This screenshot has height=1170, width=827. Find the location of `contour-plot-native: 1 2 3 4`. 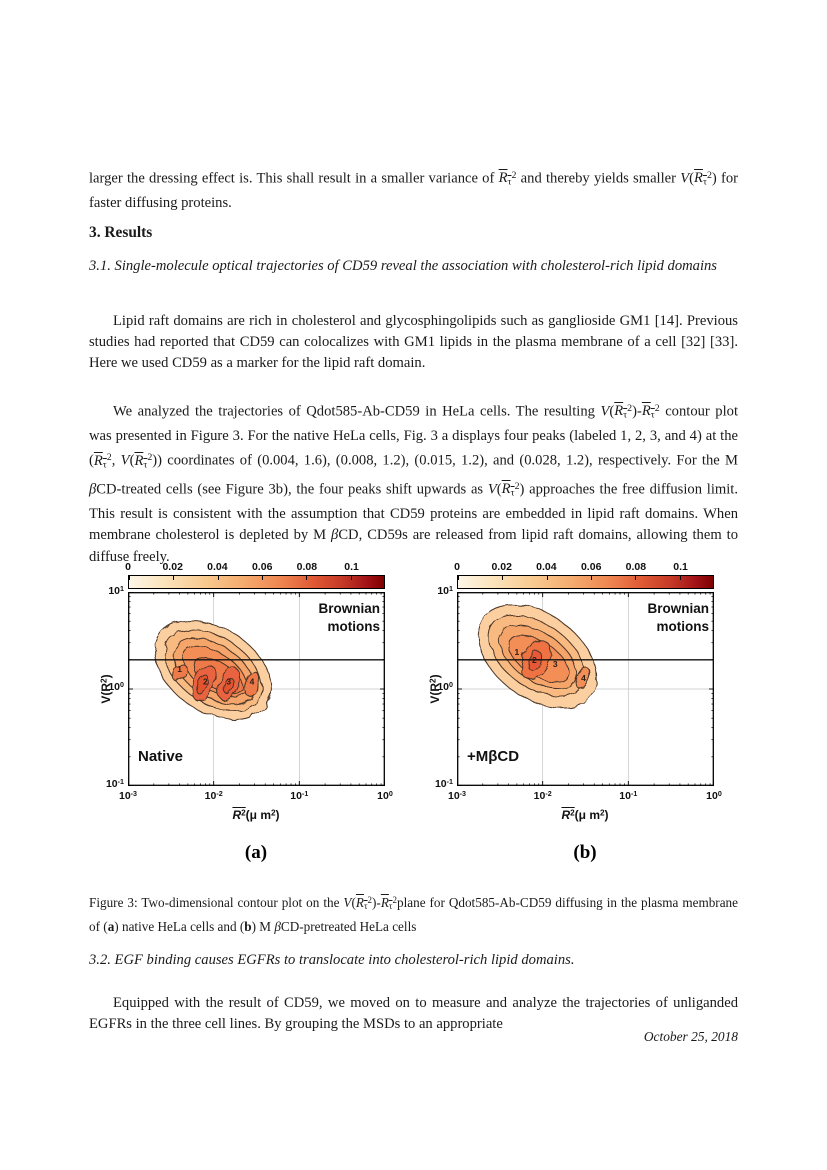

contour-plot-native: 1 2 3 4 is located at coordinates (256, 689).